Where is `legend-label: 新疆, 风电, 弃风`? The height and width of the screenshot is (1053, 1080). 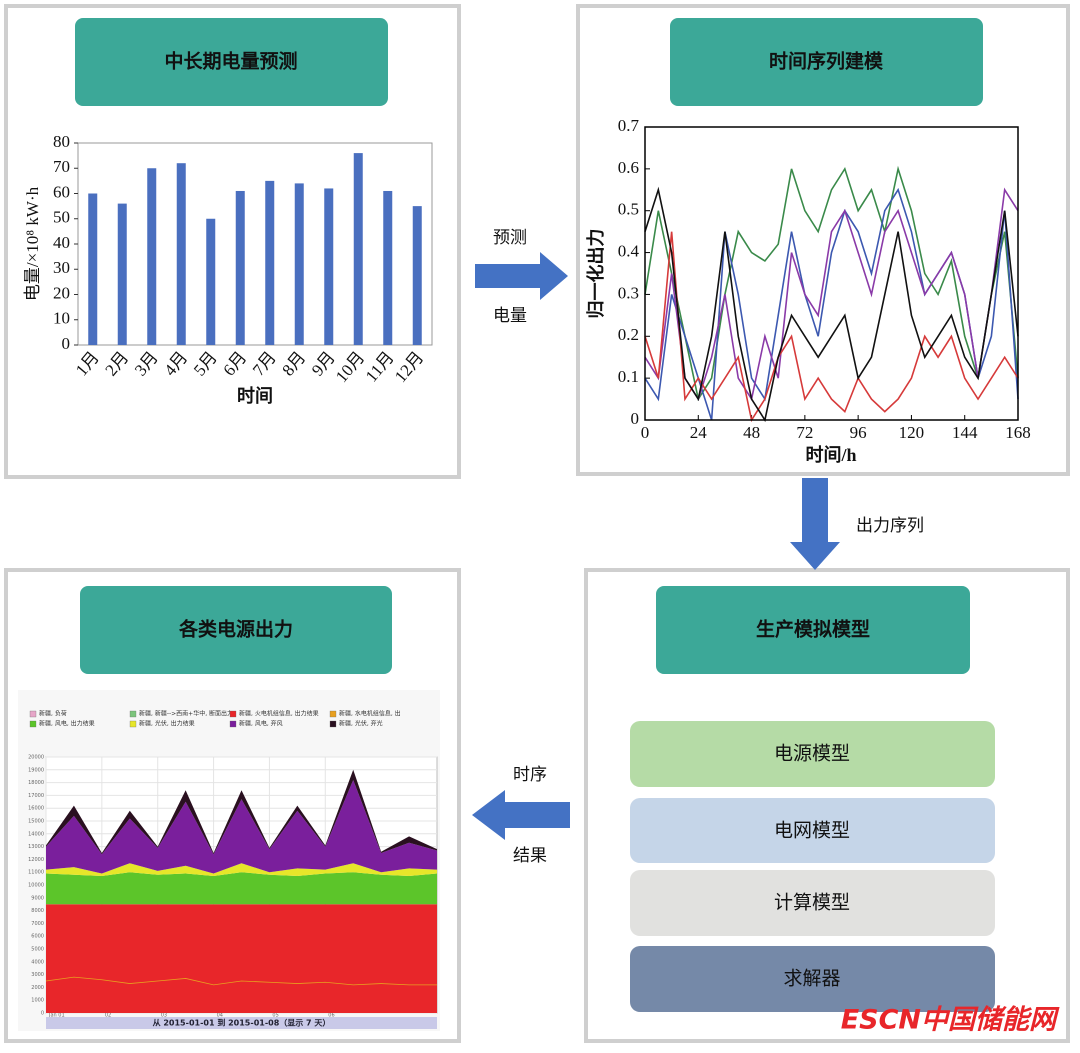
legend-label: 新疆, 风电, 弃风 is located at coordinates (261, 724).